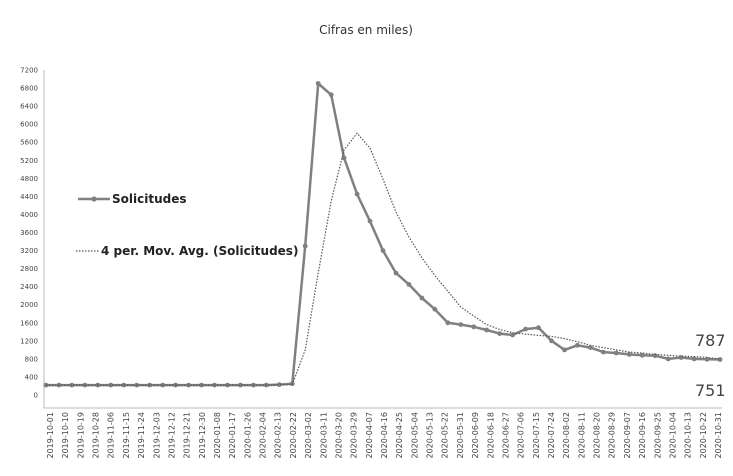 The height and width of the screenshot is (476, 733). I want to click on x-tick-label: 2020-10-04, so click(673, 435).